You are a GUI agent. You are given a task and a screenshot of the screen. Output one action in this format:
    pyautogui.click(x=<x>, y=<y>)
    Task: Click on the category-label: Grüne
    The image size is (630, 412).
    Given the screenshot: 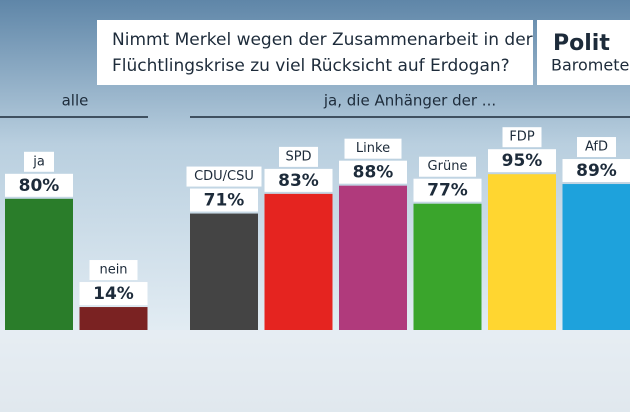 What is the action you would take?
    pyautogui.click(x=448, y=166)
    